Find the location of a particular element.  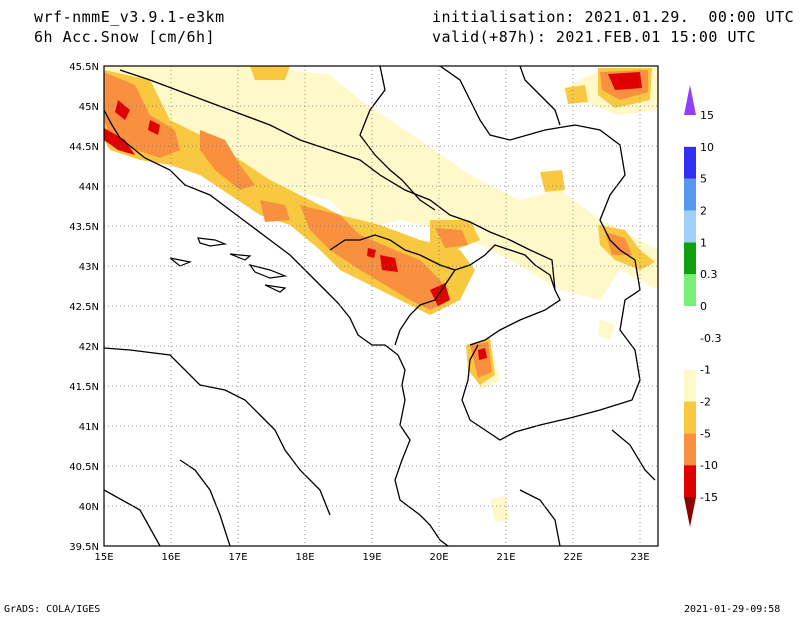

lon-label: 17E is located at coordinates (237, 557).